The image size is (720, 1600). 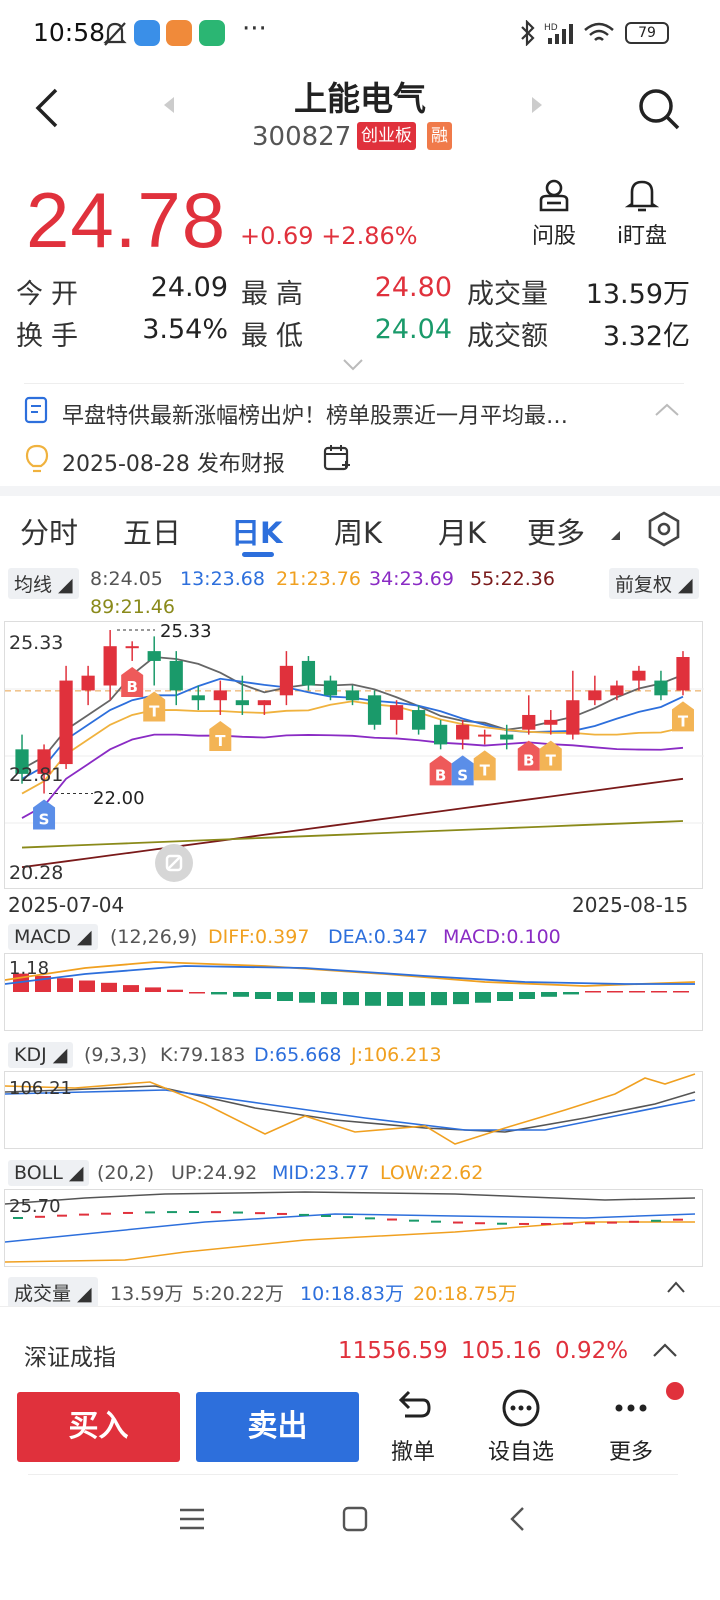 What do you see at coordinates (637, 294) in the screenshot?
I see `volume-value: 13.59万` at bounding box center [637, 294].